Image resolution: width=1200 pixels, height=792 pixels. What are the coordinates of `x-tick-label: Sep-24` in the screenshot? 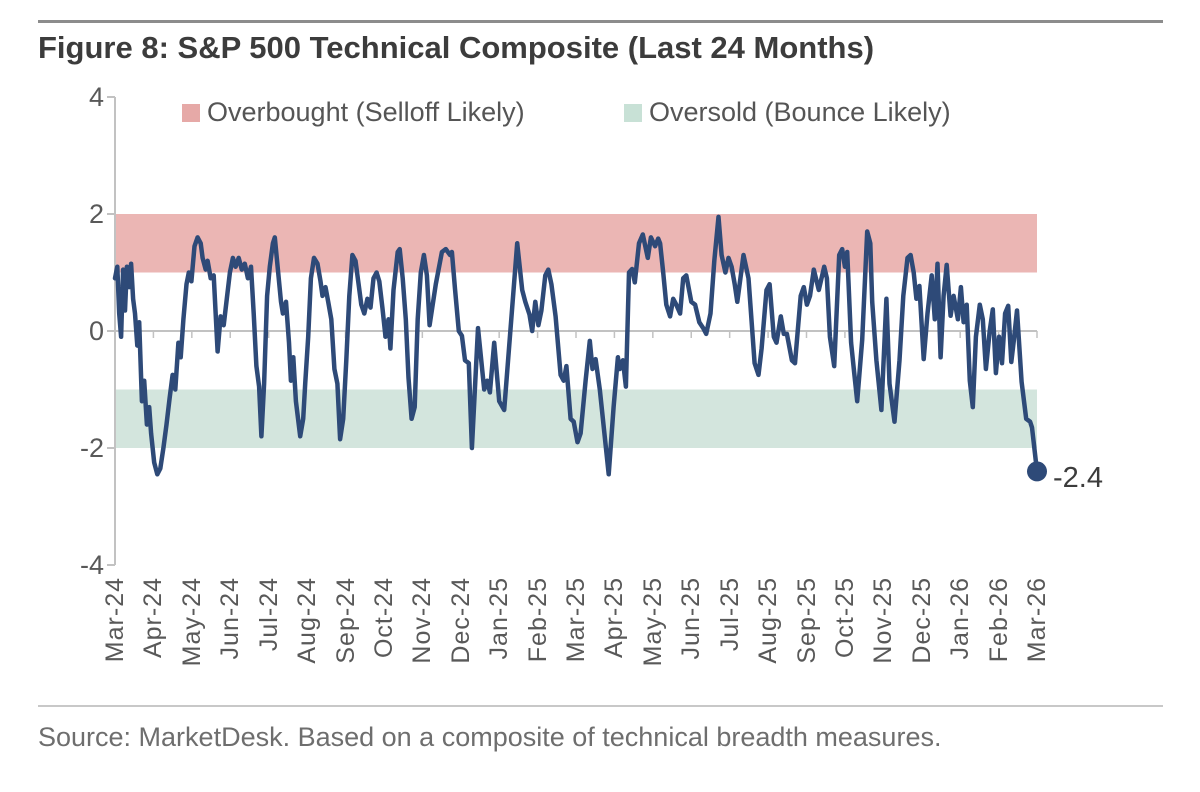 It's located at (345, 620).